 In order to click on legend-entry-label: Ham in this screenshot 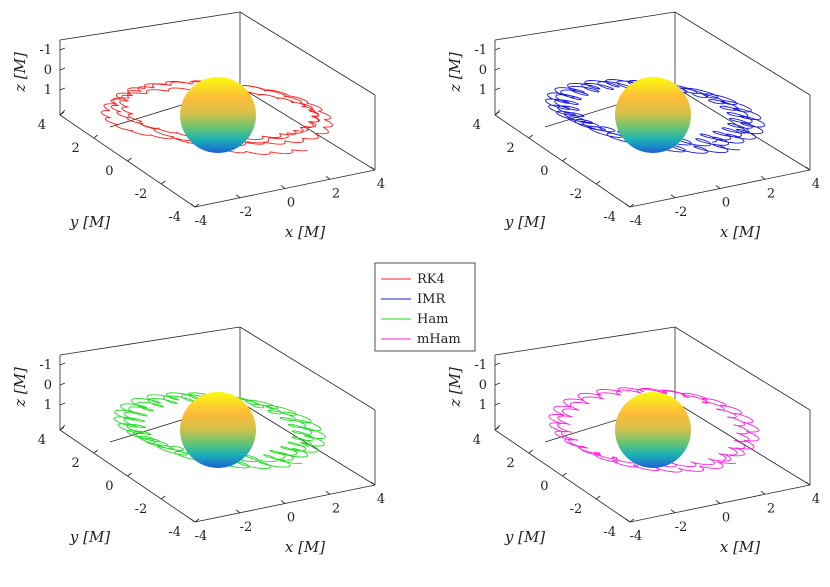, I will do `click(432, 319)`.